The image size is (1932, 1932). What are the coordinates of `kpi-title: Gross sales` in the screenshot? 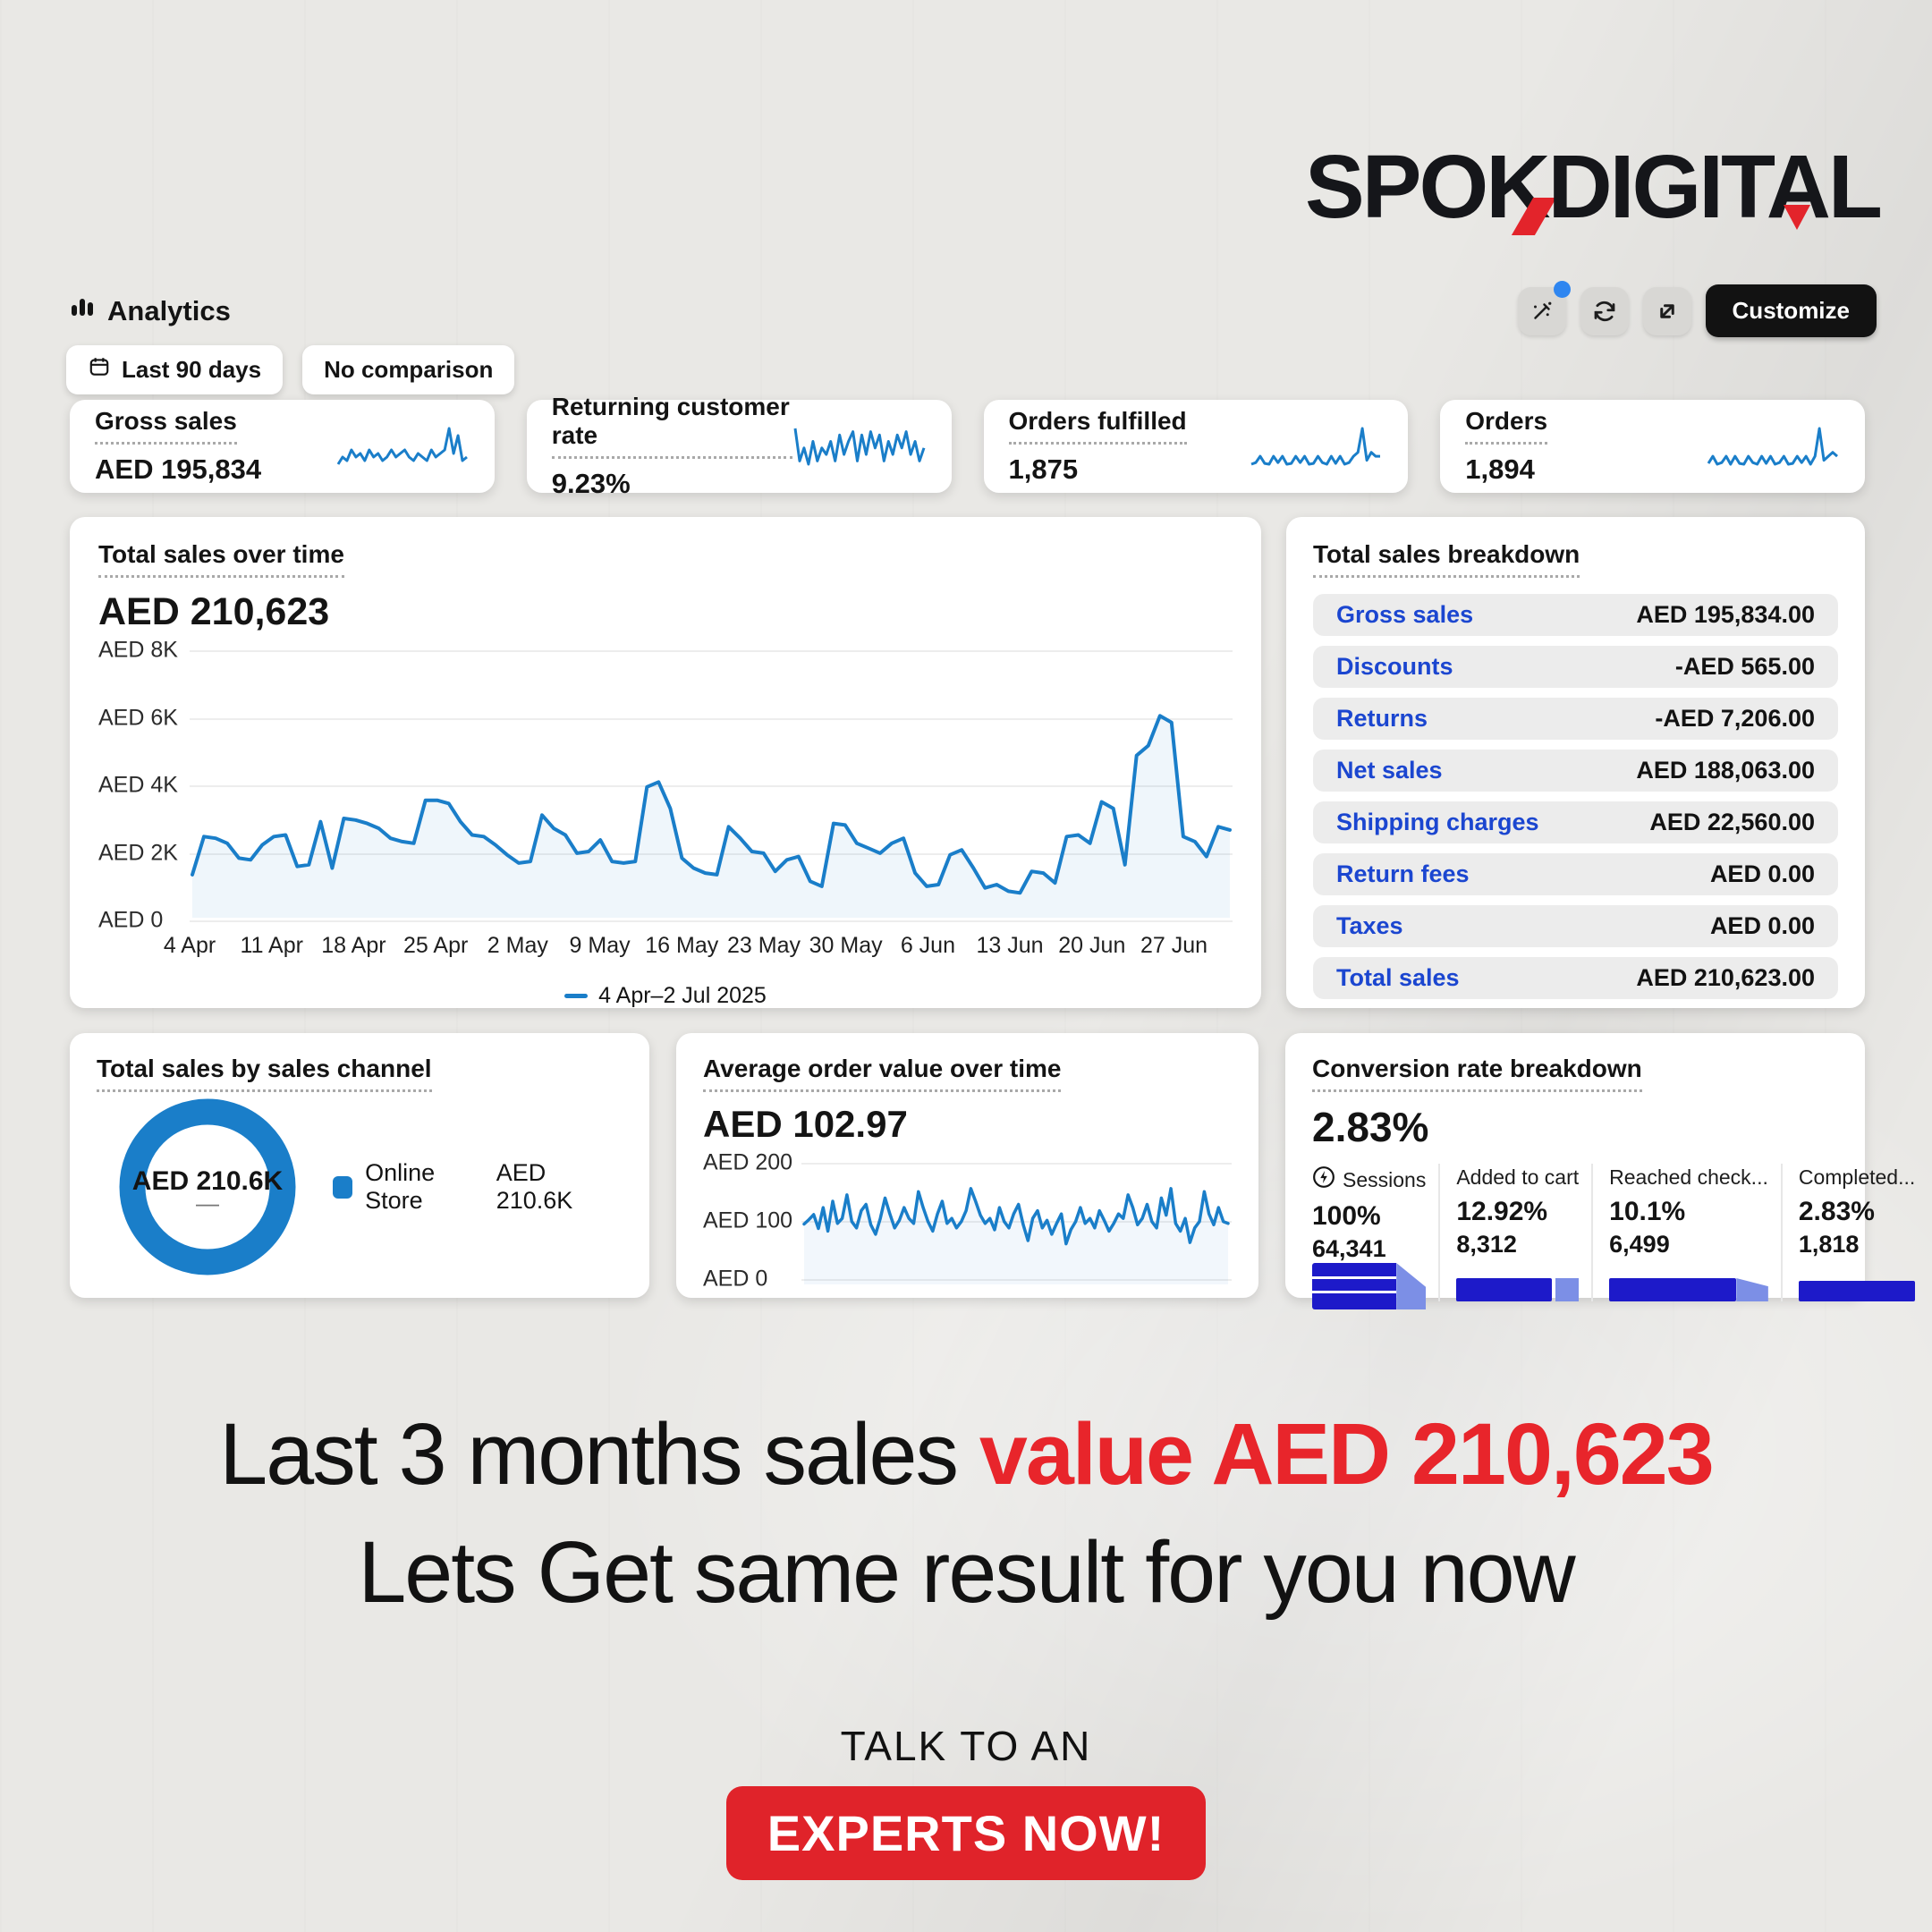 It's located at (166, 426).